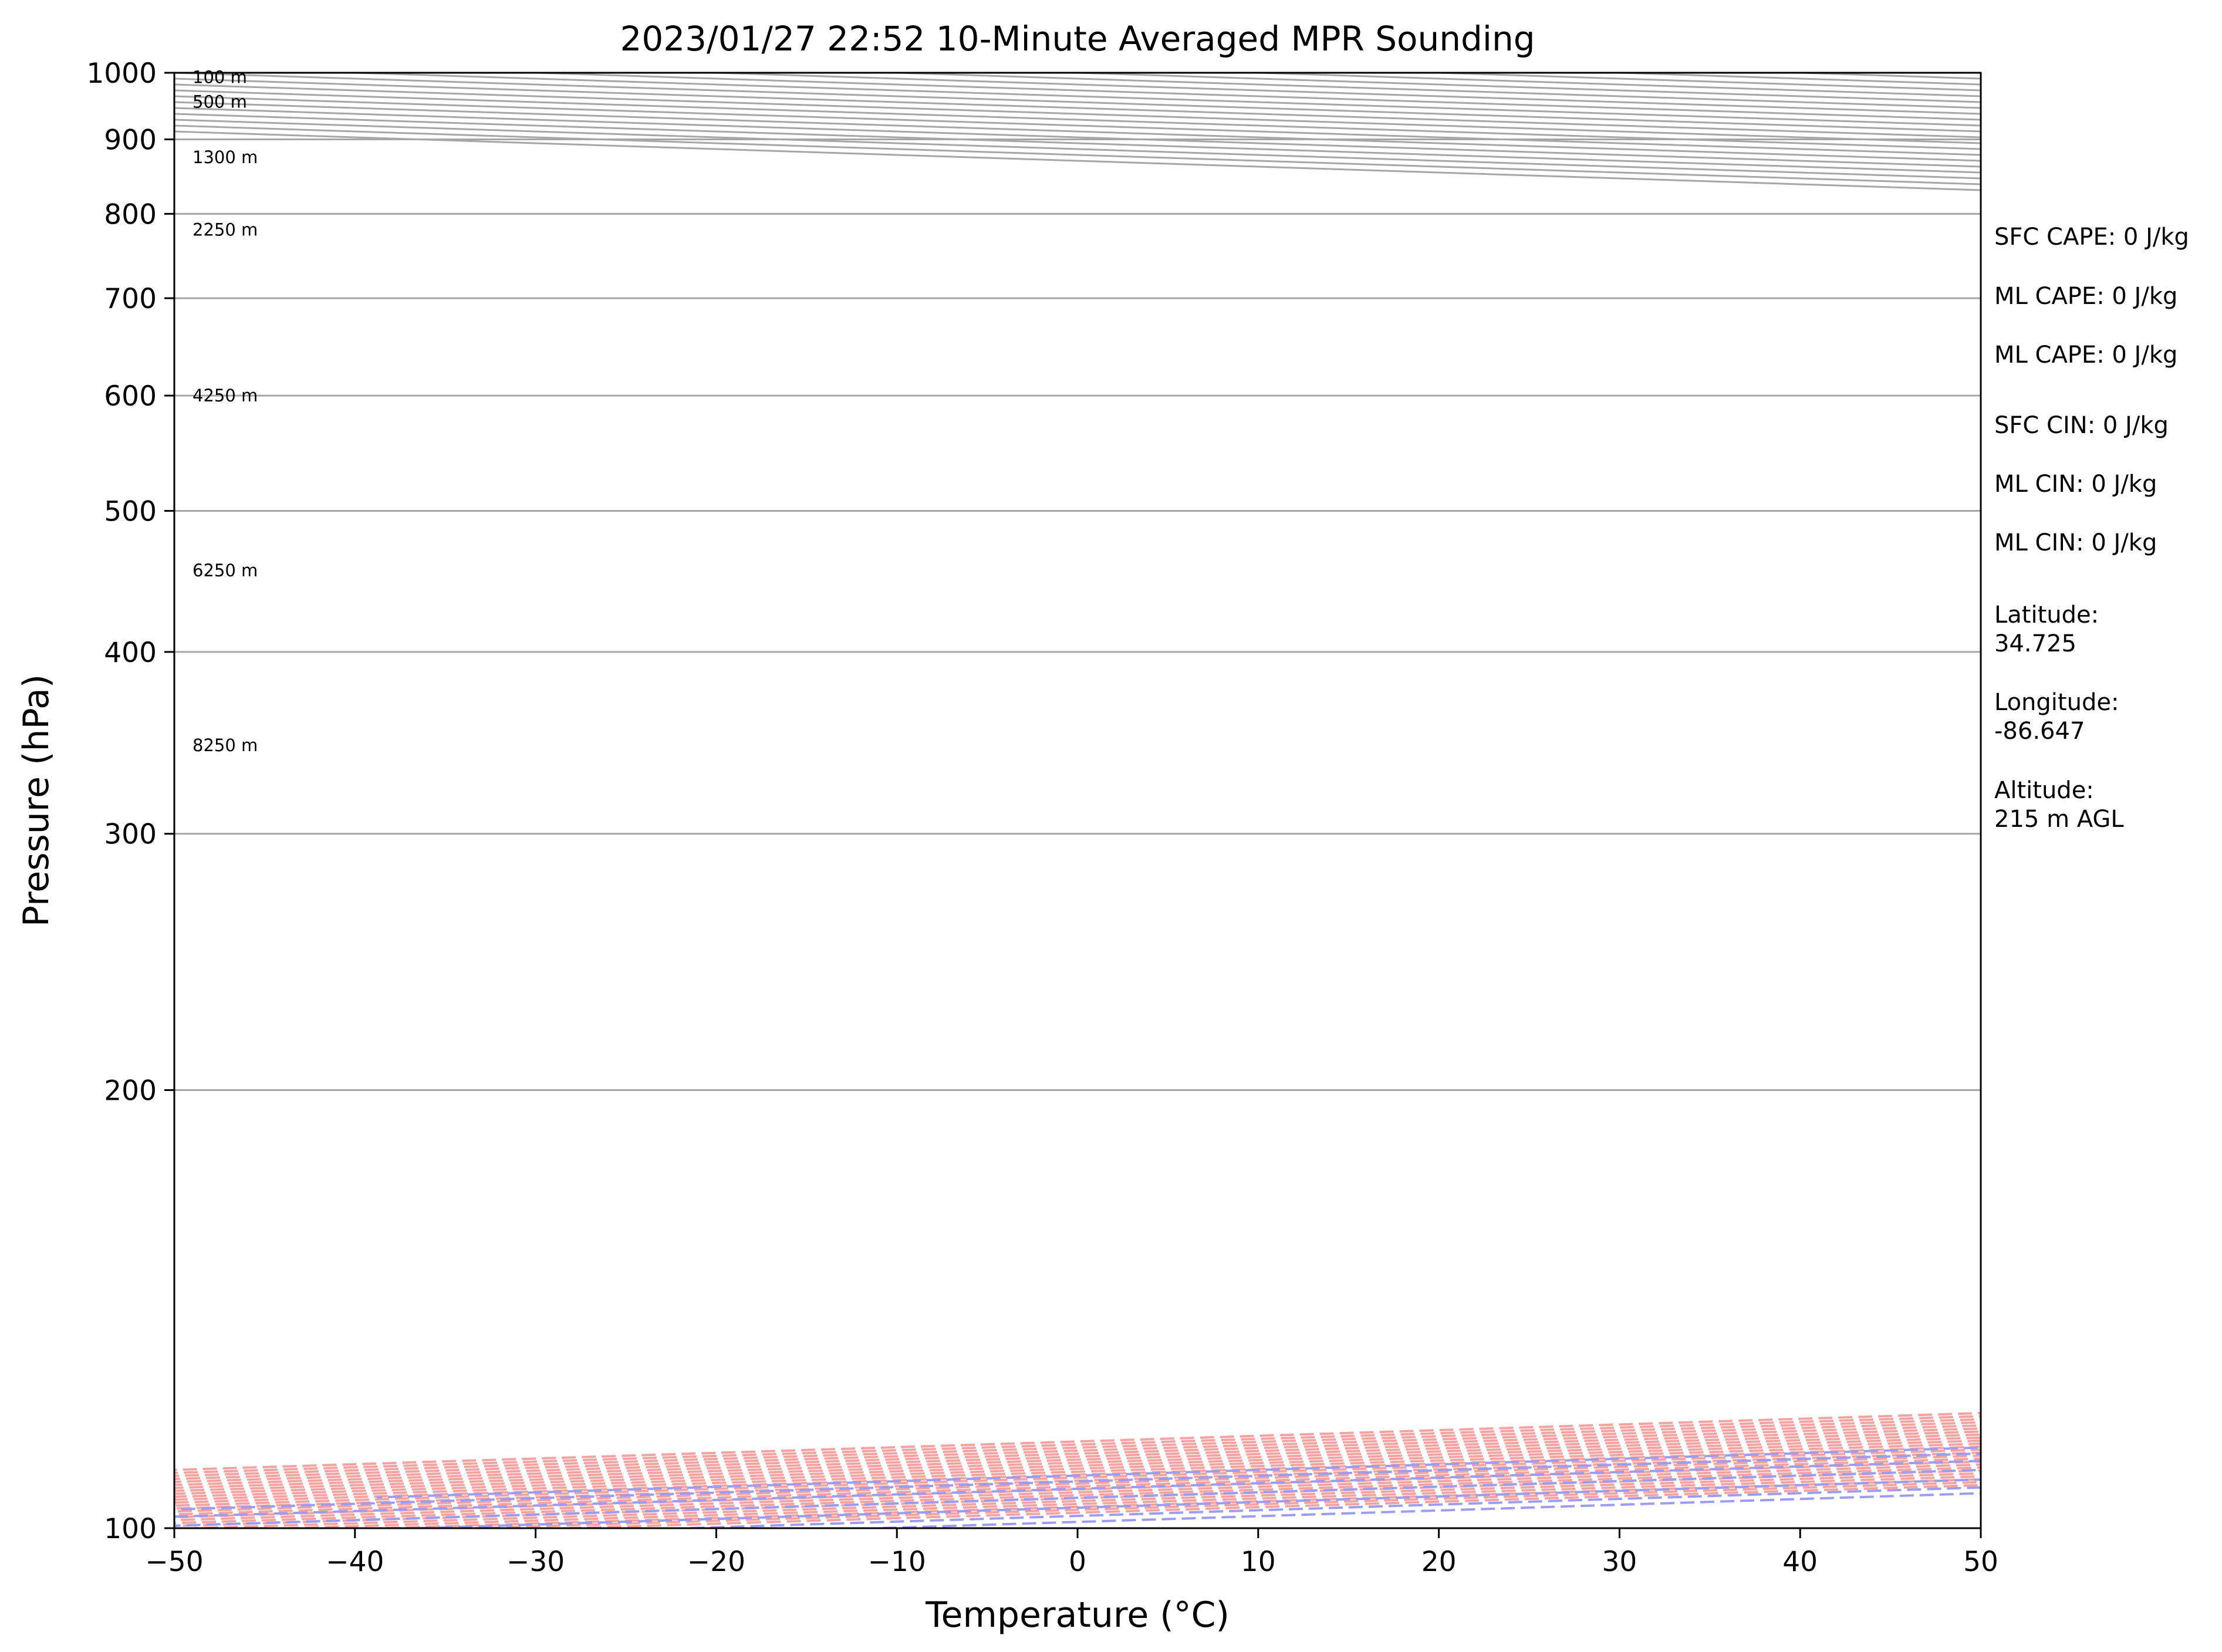 Image resolution: width=2222 pixels, height=1652 pixels. Describe the element at coordinates (174, 1562) in the screenshot. I see `x-tick-label-0: −50` at that location.